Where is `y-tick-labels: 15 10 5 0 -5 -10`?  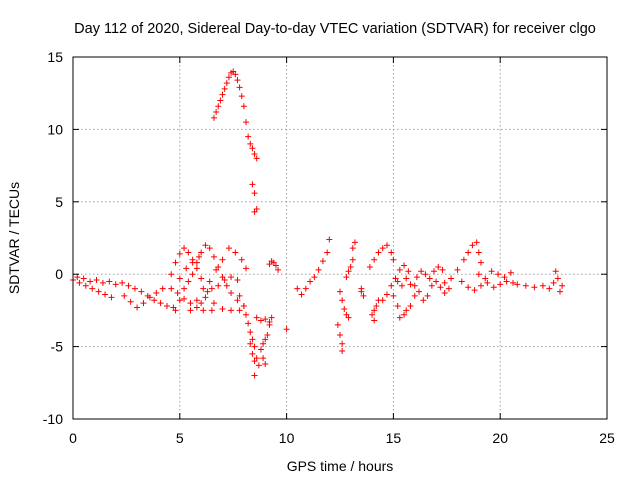
y-tick-labels: 15 10 5 0 -5 -10 is located at coordinates (53, 238).